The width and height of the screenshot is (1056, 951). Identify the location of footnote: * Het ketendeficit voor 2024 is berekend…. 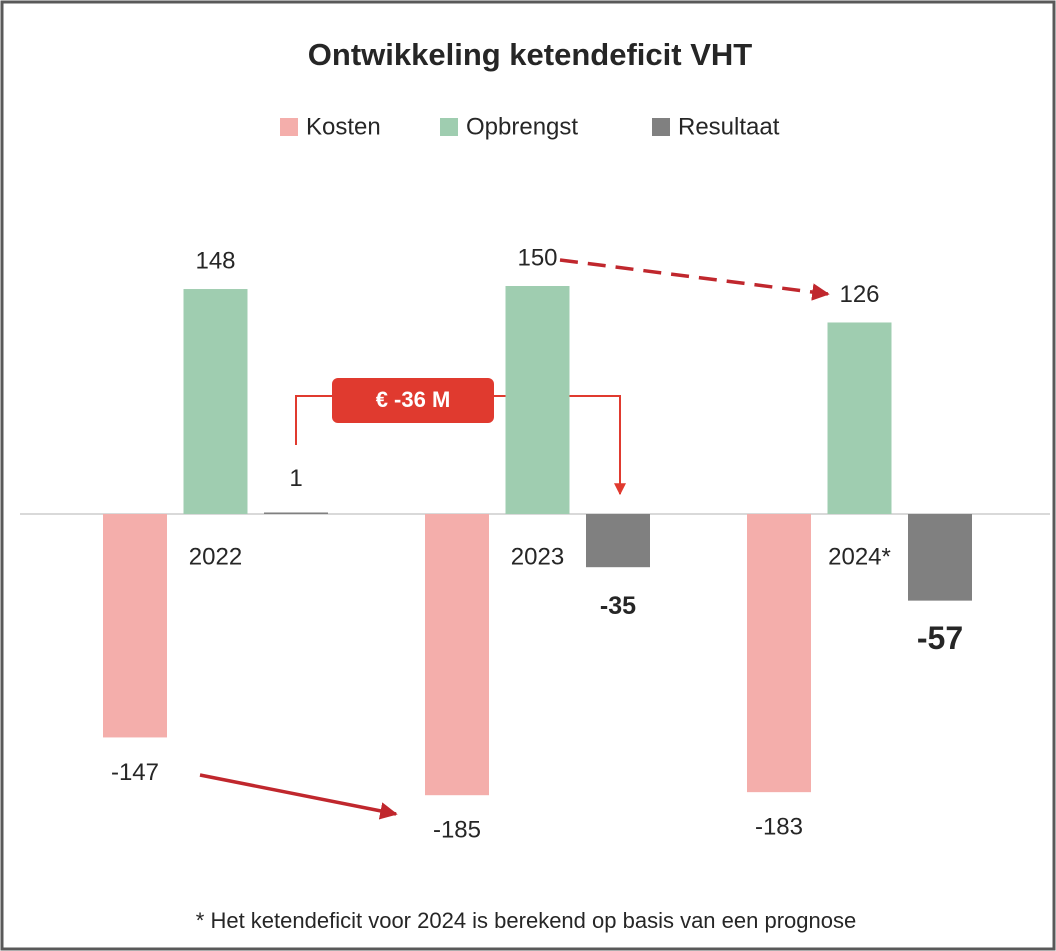
(526, 920).